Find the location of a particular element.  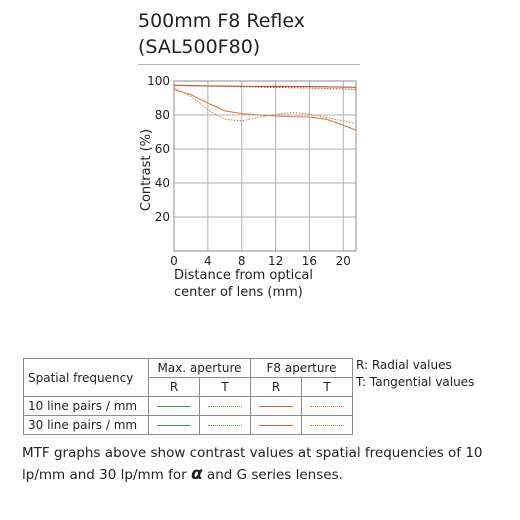

x-axis-label-line1: Distance from optical is located at coordinates (244, 275).